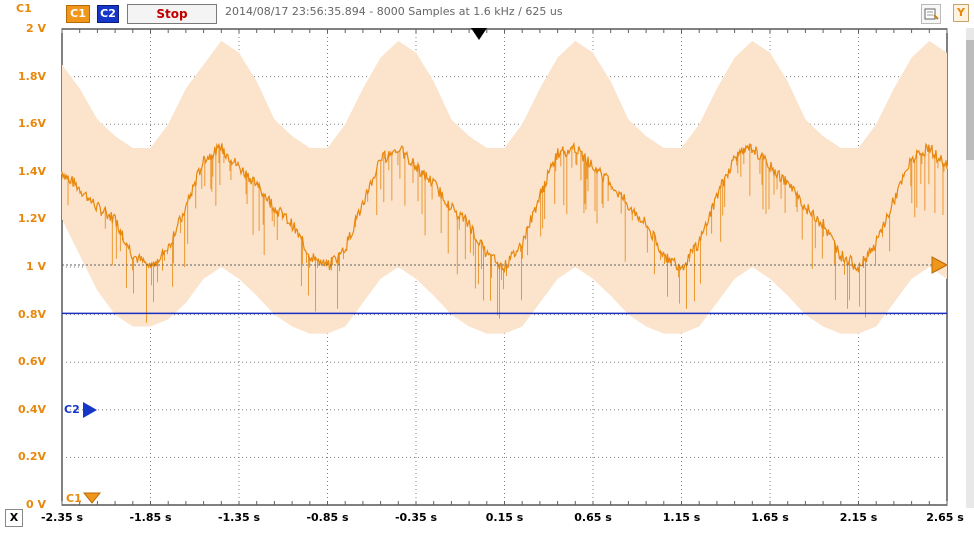 The image size is (974, 533). I want to click on c1-marker-label: C1, so click(74, 498).